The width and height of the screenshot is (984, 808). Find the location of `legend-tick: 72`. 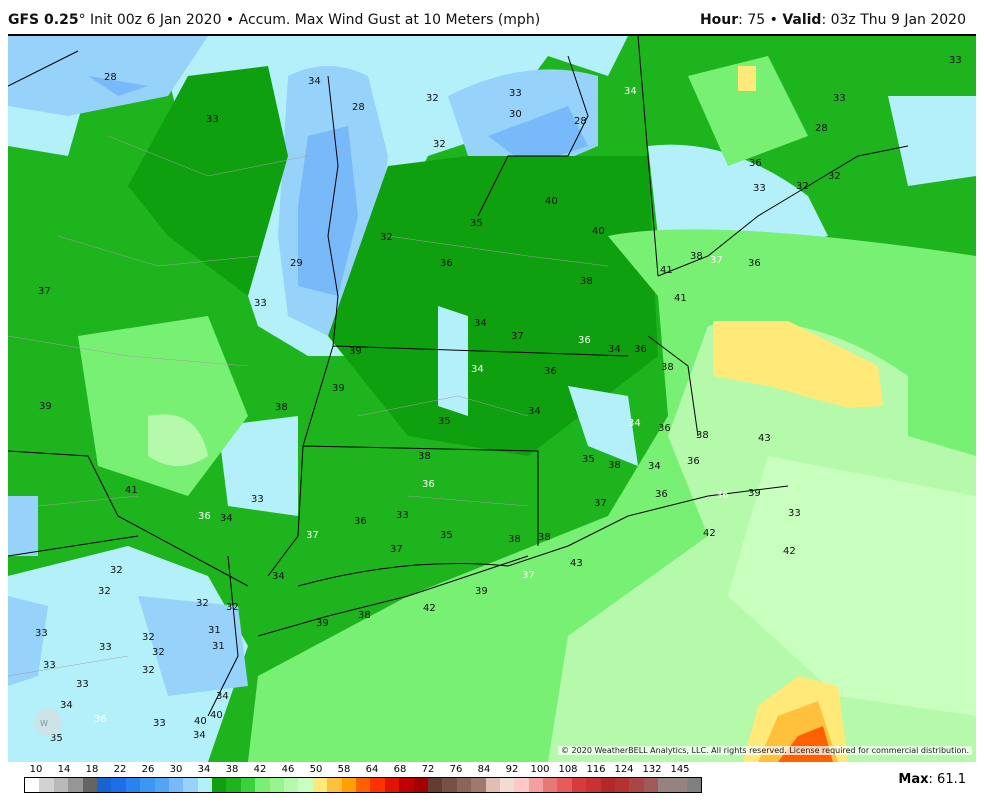

legend-tick: 72 is located at coordinates (428, 769).